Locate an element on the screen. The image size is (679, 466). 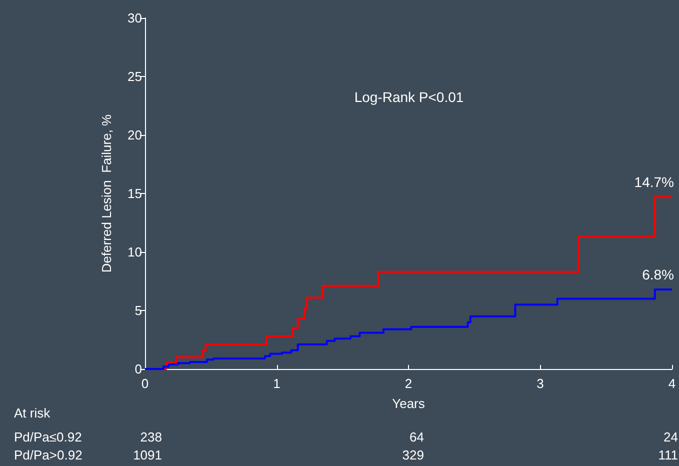
text: 111 is located at coordinates (668, 455).